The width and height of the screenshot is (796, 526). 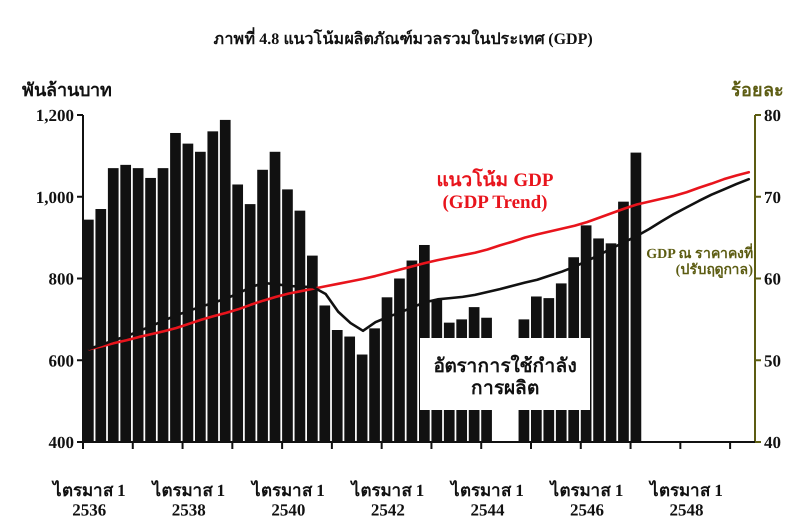 I want to click on x-tick-label: ไตรมาส 1 2546, so click(x=586, y=500).